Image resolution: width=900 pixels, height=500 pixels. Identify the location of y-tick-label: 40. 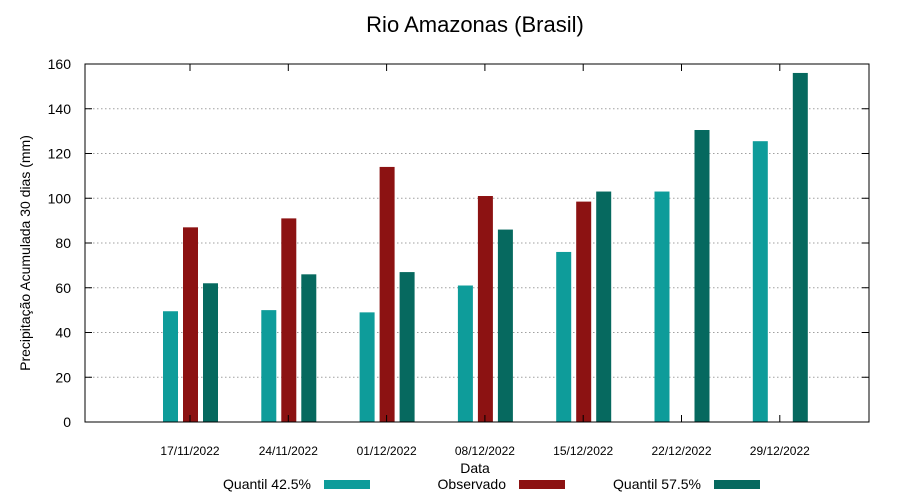
(63, 333).